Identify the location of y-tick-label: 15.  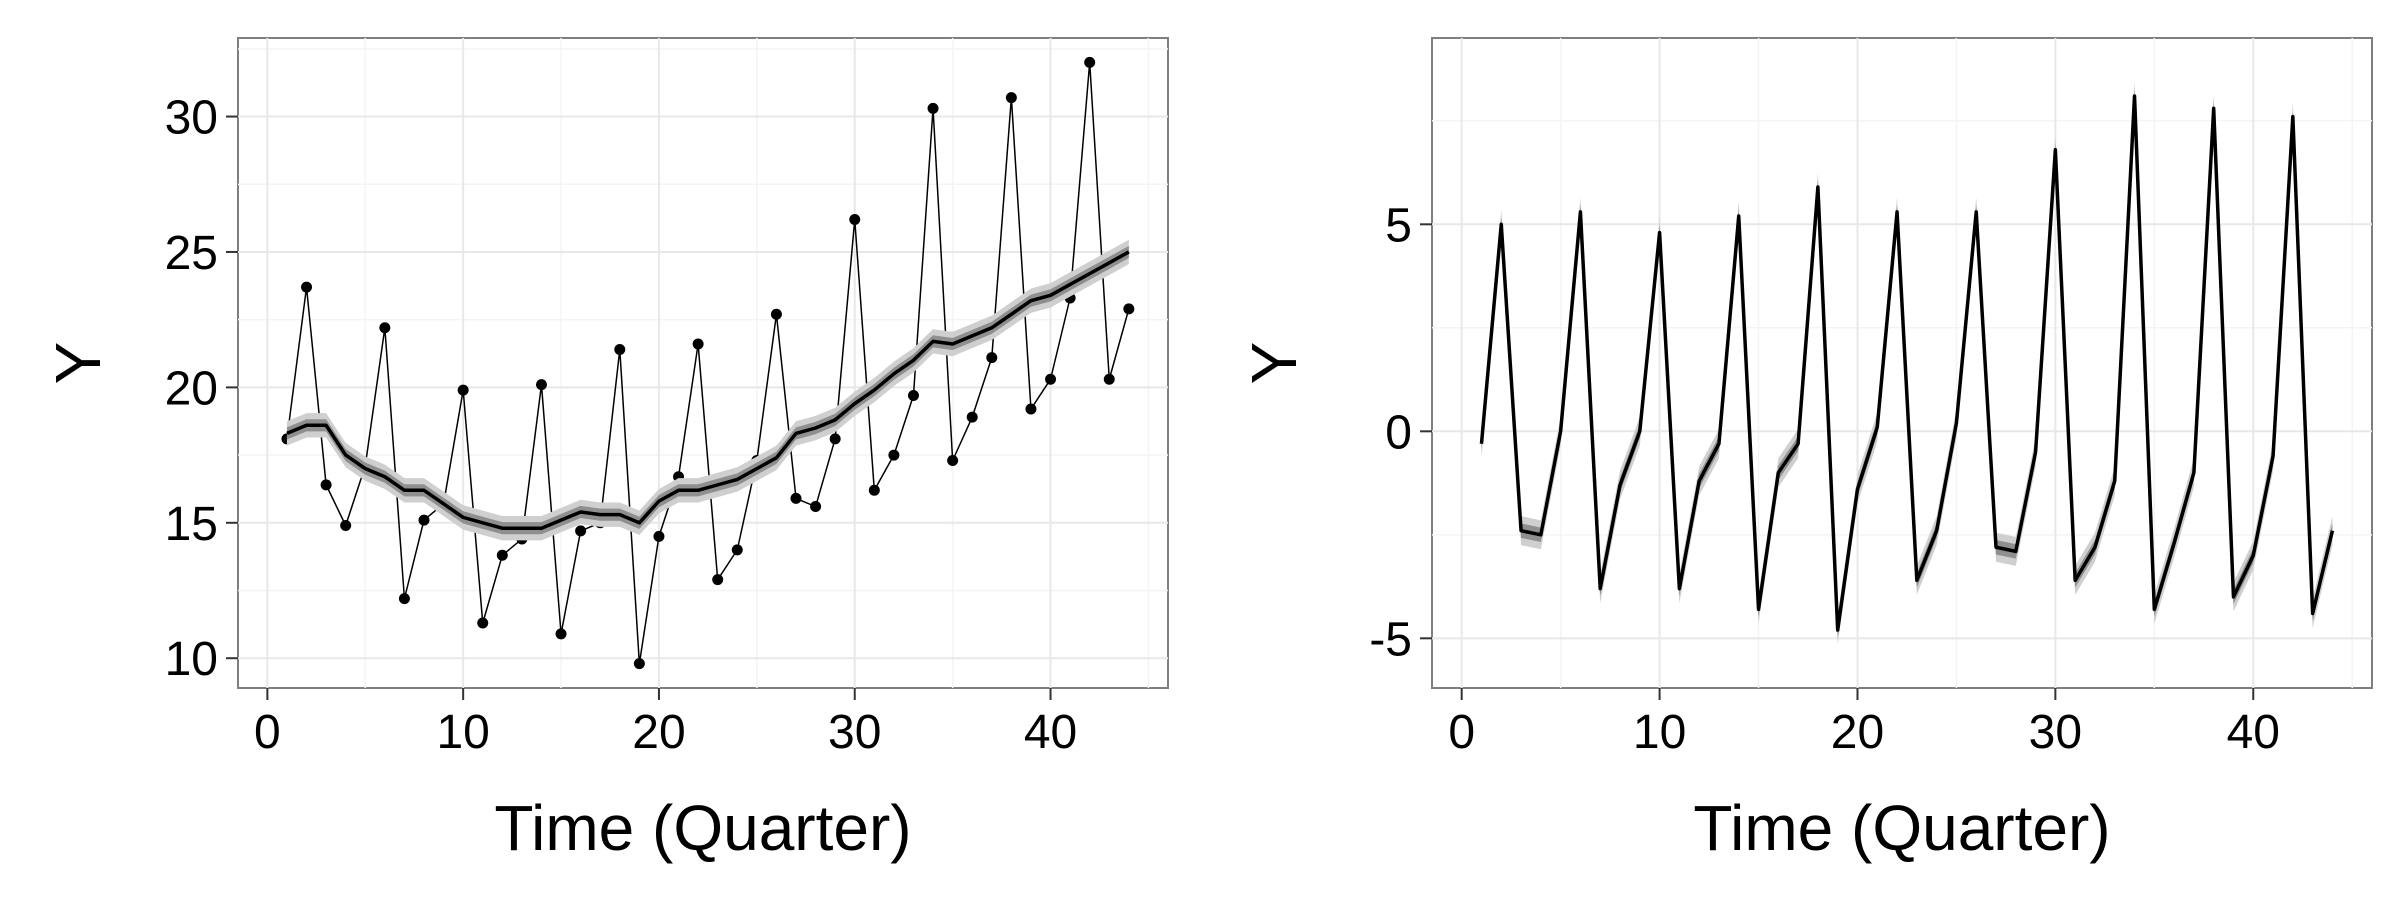
(191, 524).